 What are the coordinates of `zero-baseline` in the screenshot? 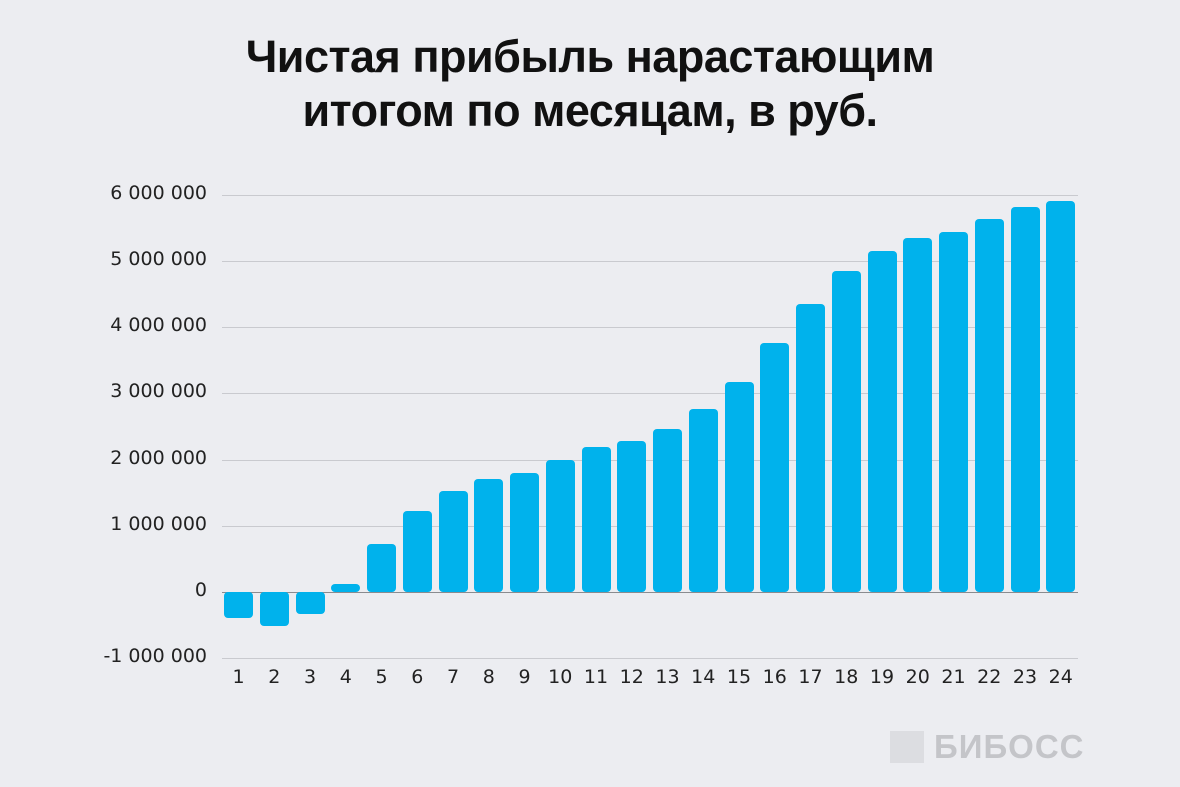 It's located at (650, 592).